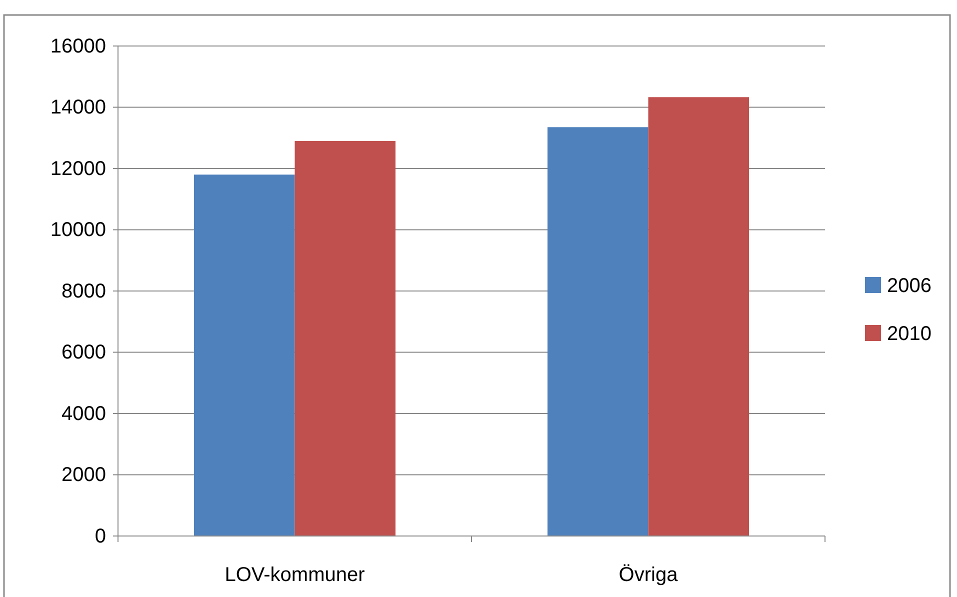 Image resolution: width=957 pixels, height=597 pixels. Describe the element at coordinates (84, 413) in the screenshot. I see `y-tick-label: 4000` at that location.